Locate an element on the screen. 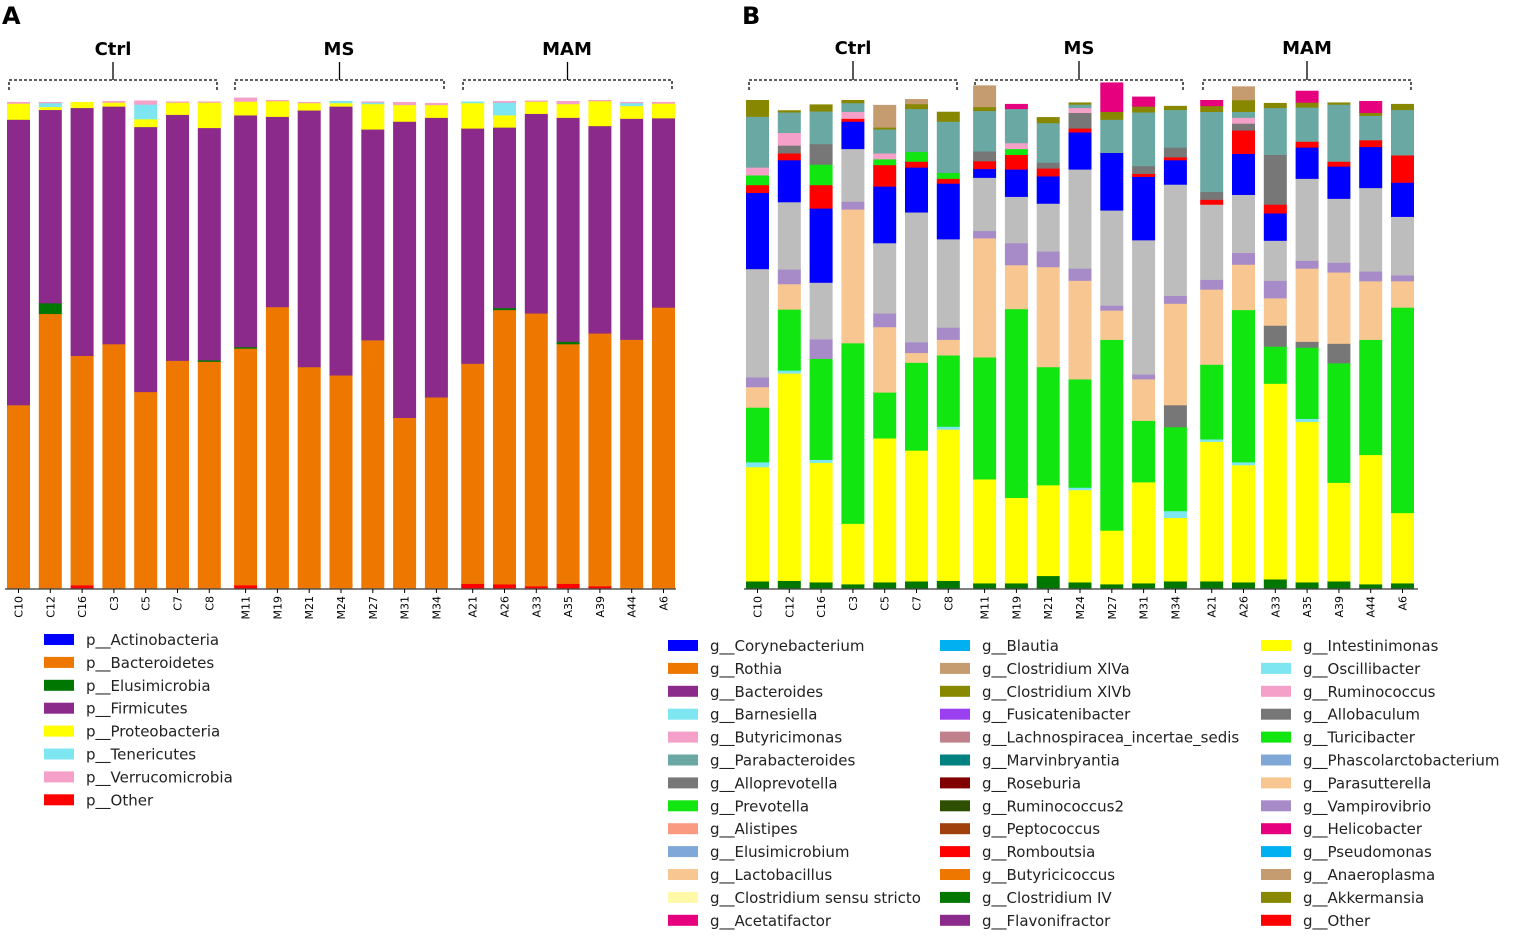  bar-segment-a-c5-p-tenericutes is located at coordinates (146, 112).